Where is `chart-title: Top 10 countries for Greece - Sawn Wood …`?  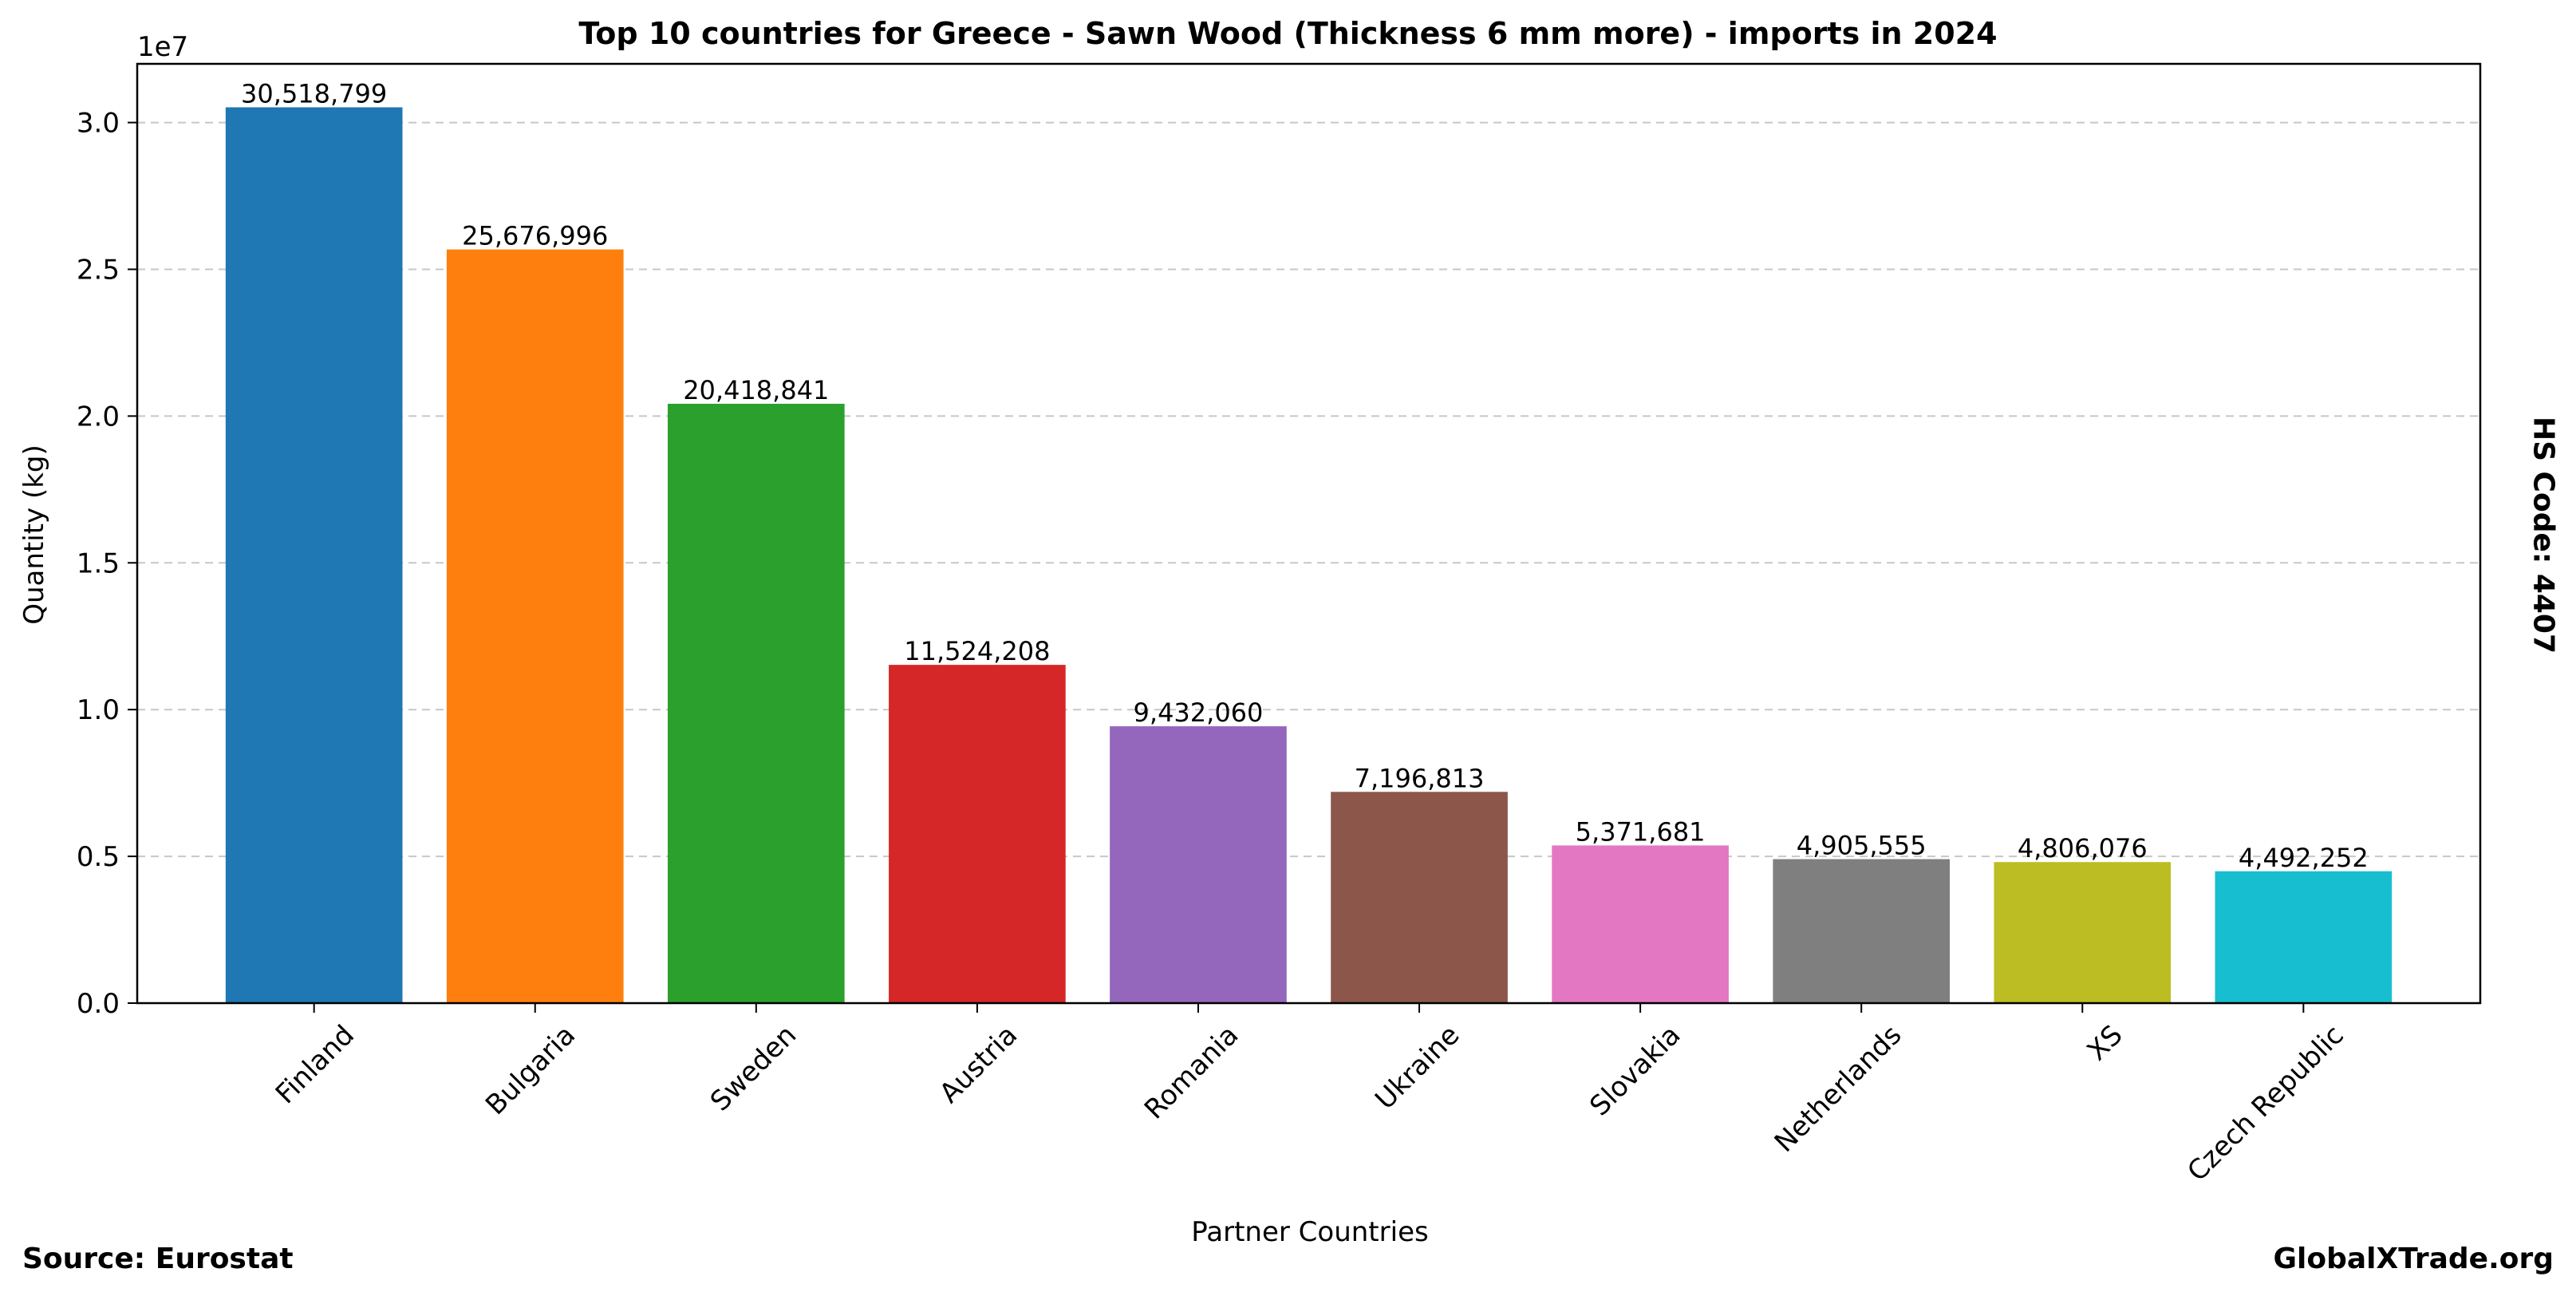
chart-title: Top 10 countries for Greece - Sawn Wood … is located at coordinates (1288, 33).